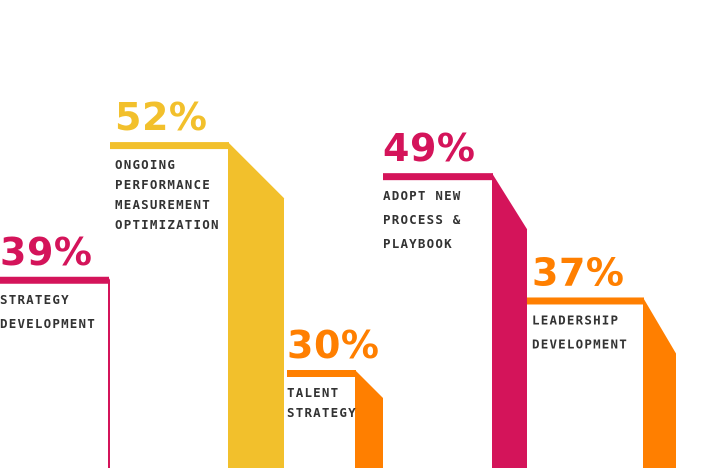 This screenshot has height=468, width=702. Describe the element at coordinates (575, 319) in the screenshot. I see `bar-category-label: LEADERSHIP` at that location.